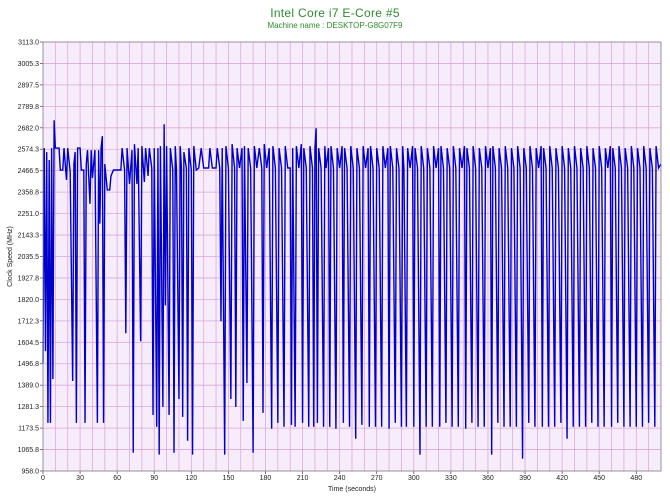  I want to click on y-tick-label: 2682.0, so click(29, 128).